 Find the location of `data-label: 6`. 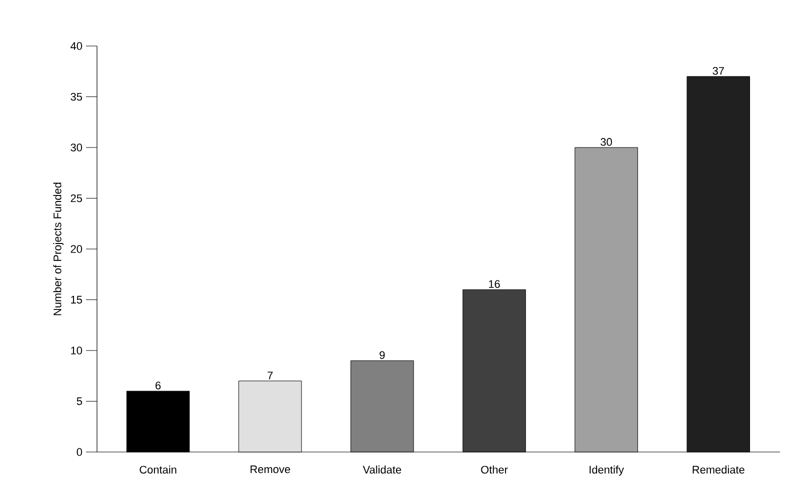

data-label: 6 is located at coordinates (158, 386).